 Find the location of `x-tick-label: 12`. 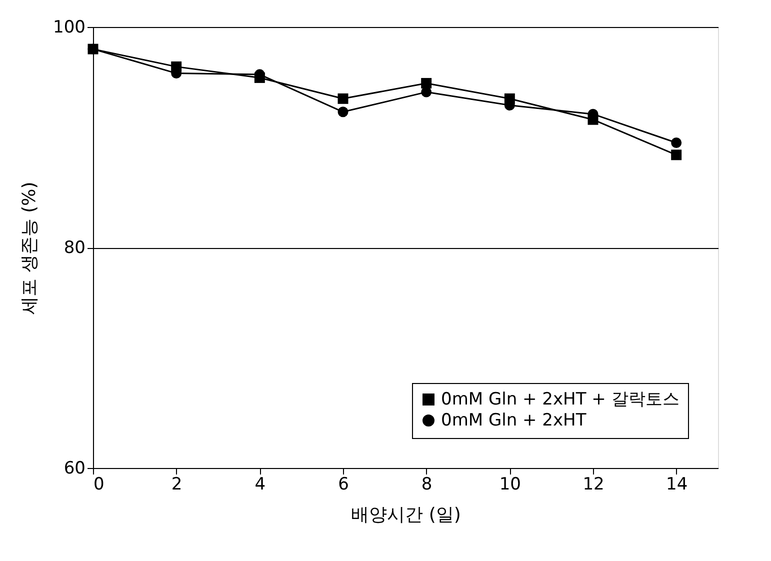

x-tick-label: 12 is located at coordinates (593, 484).